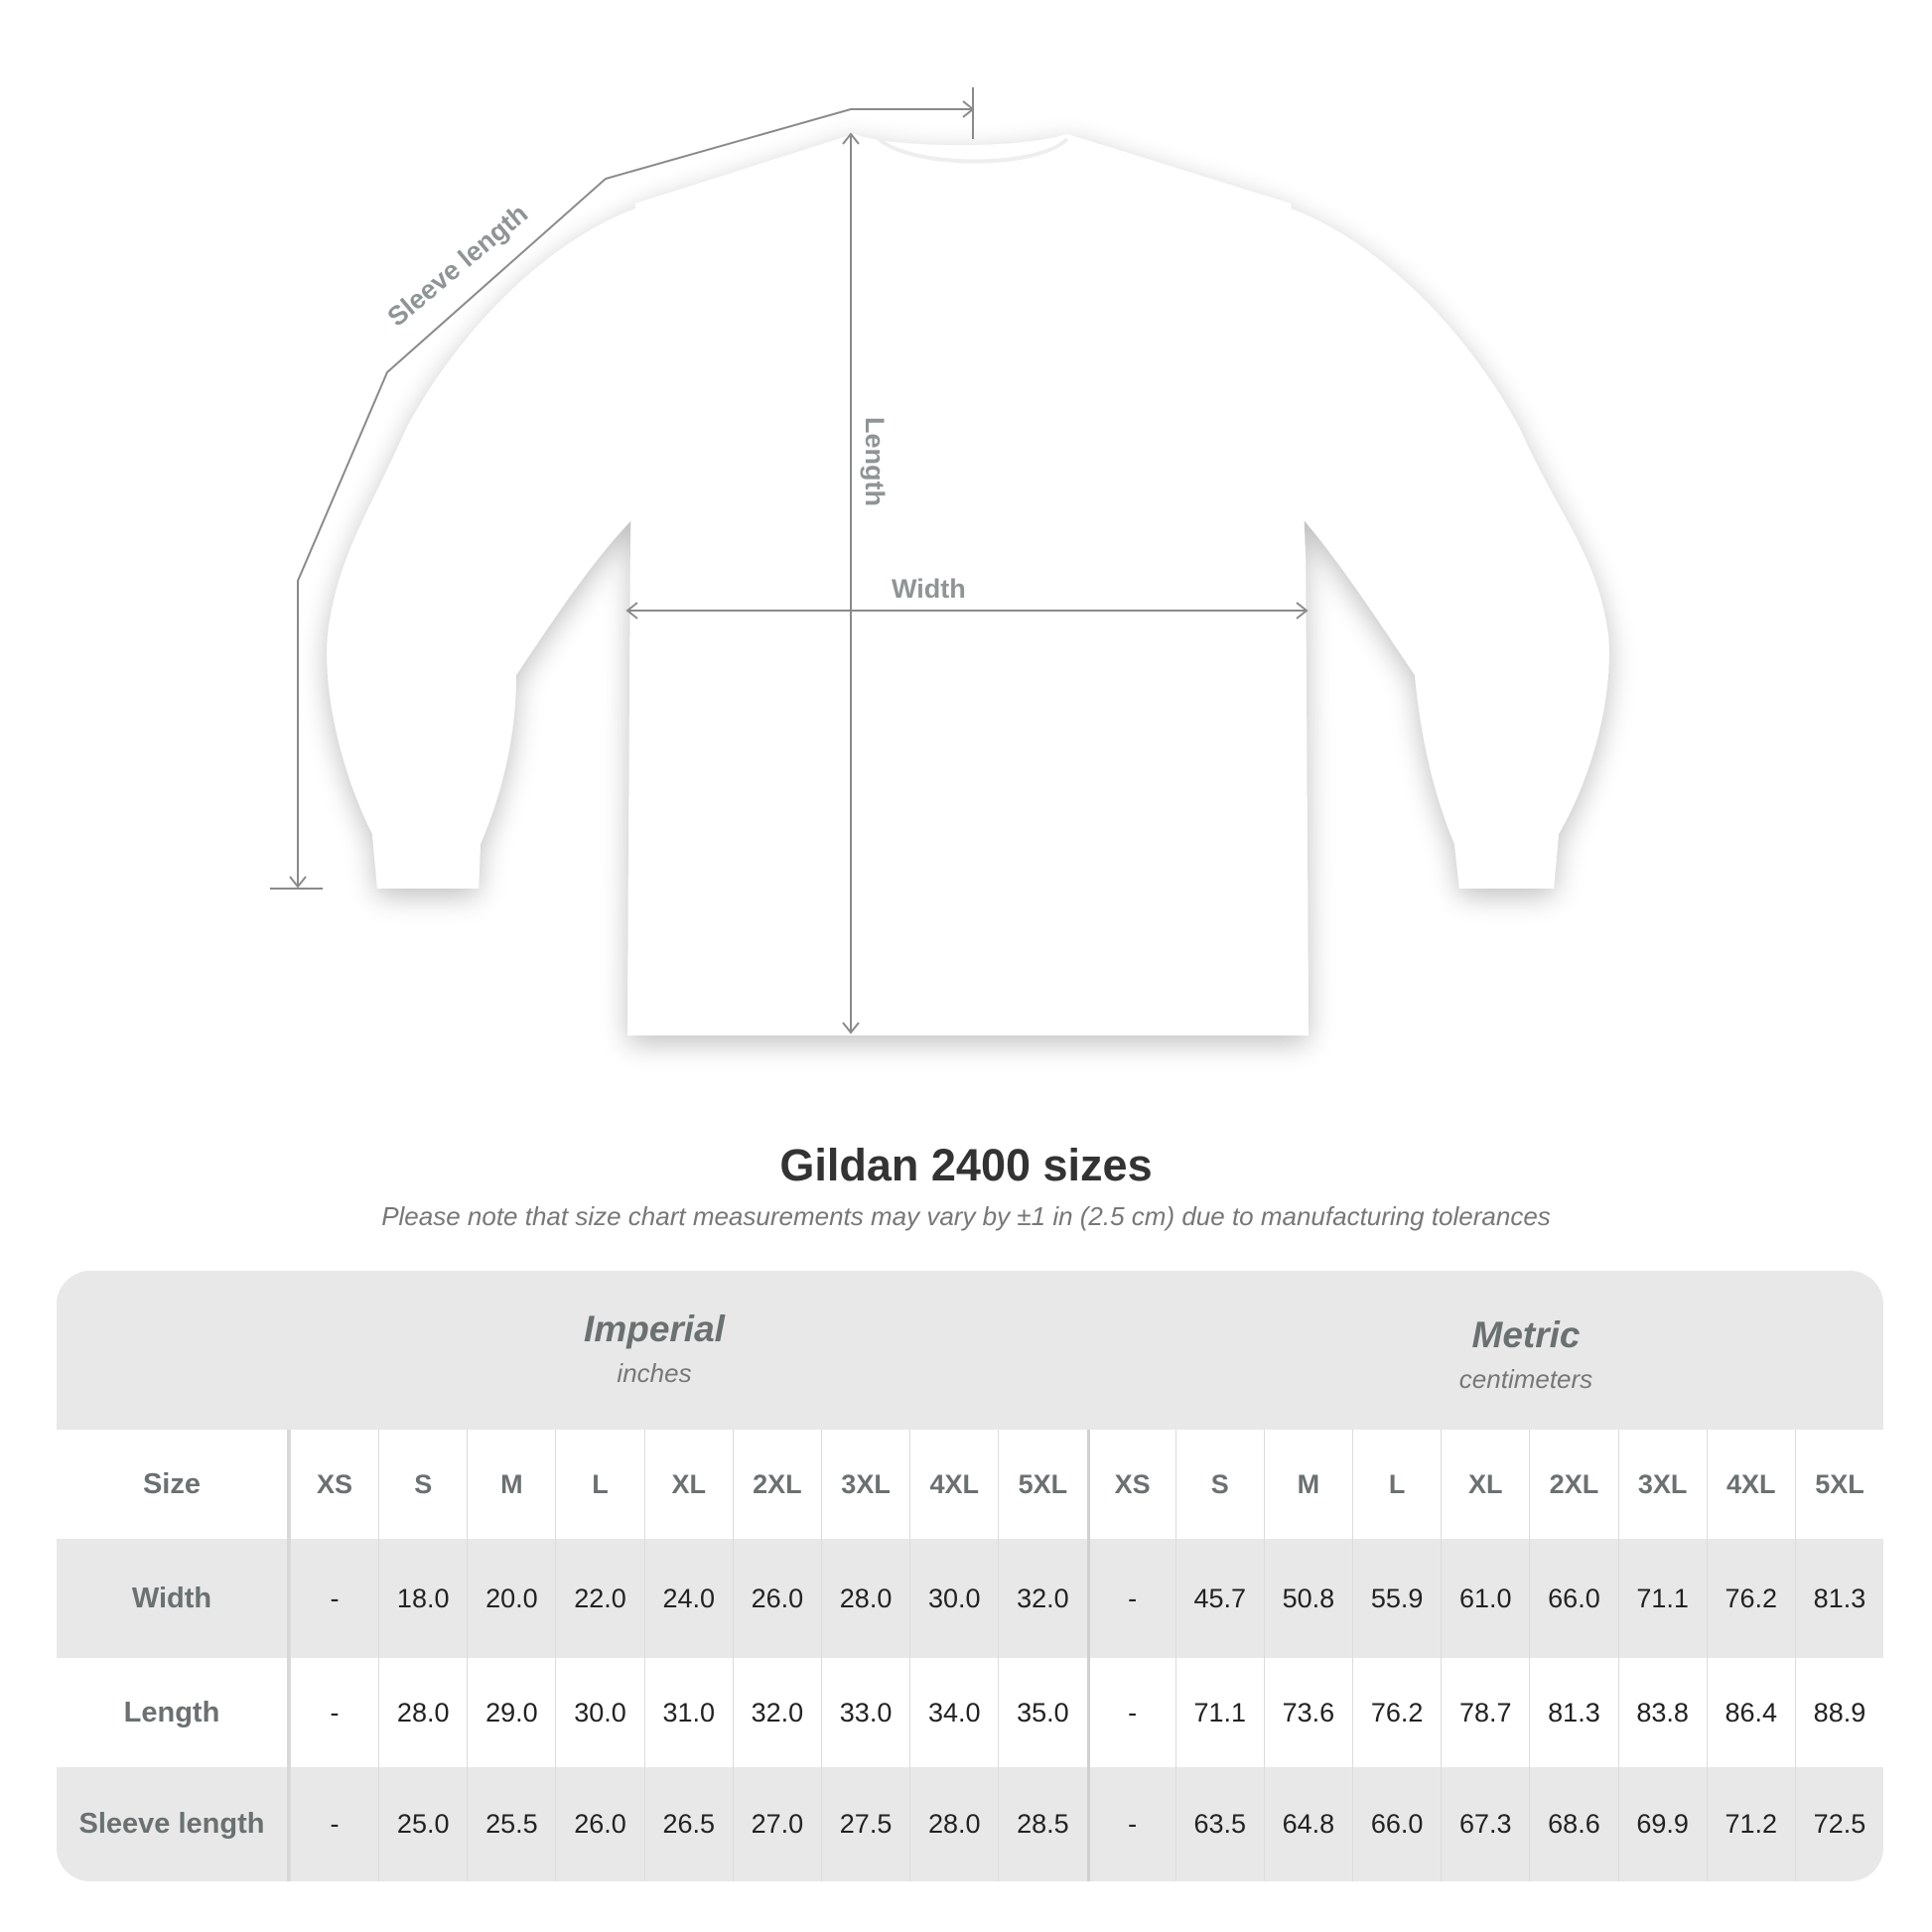 The image size is (1932, 1932). I want to click on page-title: Gildan 2400 sizes, so click(966, 1165).